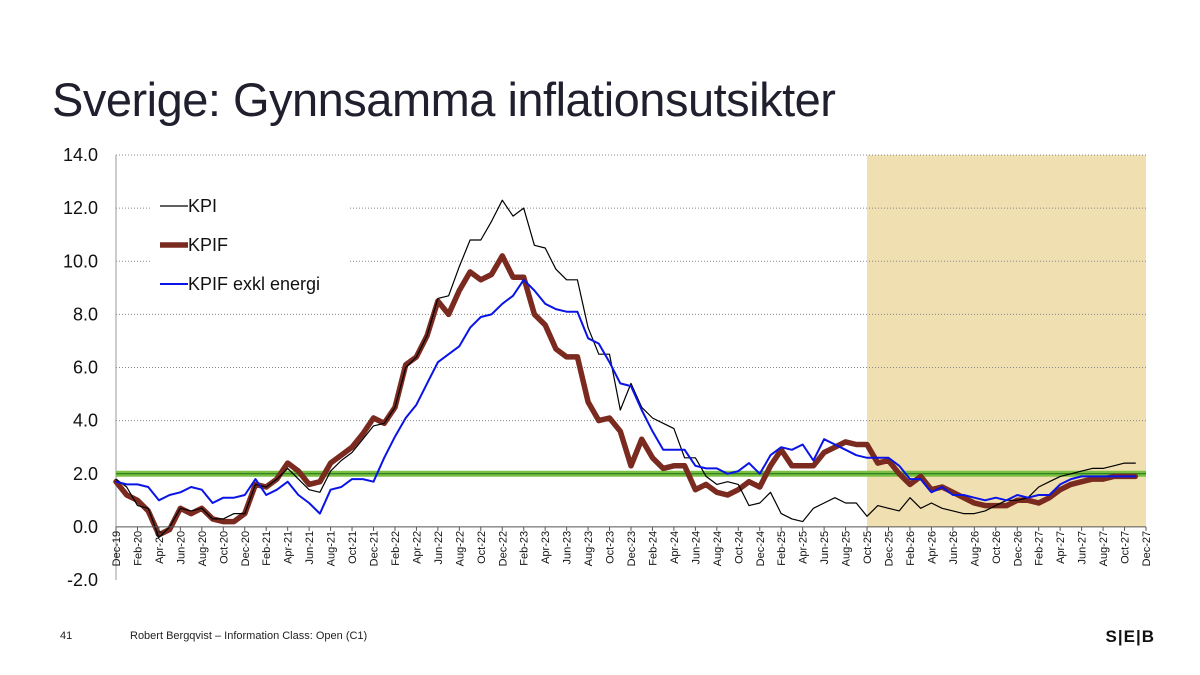  I want to click on chart-legend: KPI KPIF KPIF exkl energi, so click(250, 240).